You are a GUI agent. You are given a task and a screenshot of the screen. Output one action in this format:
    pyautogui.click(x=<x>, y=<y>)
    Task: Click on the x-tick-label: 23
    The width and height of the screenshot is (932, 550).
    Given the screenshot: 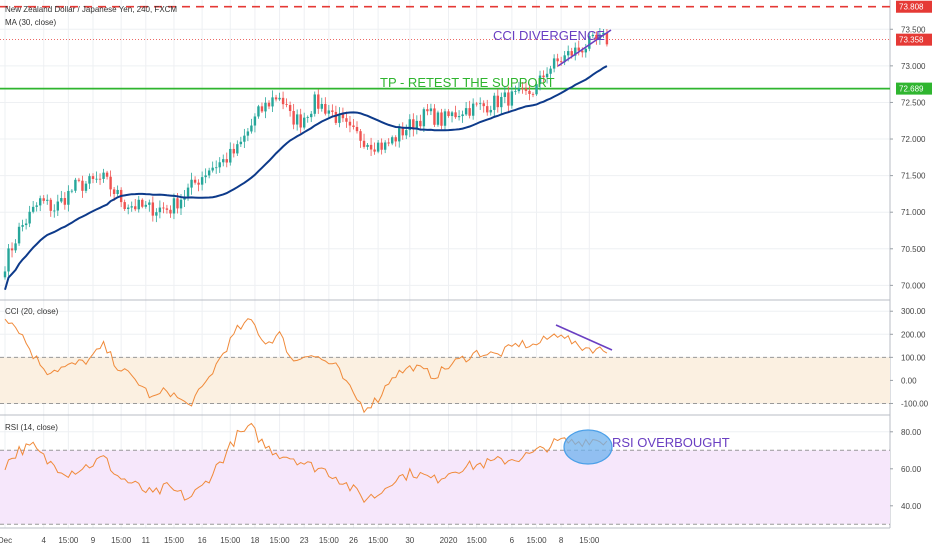 What is the action you would take?
    pyautogui.click(x=304, y=540)
    